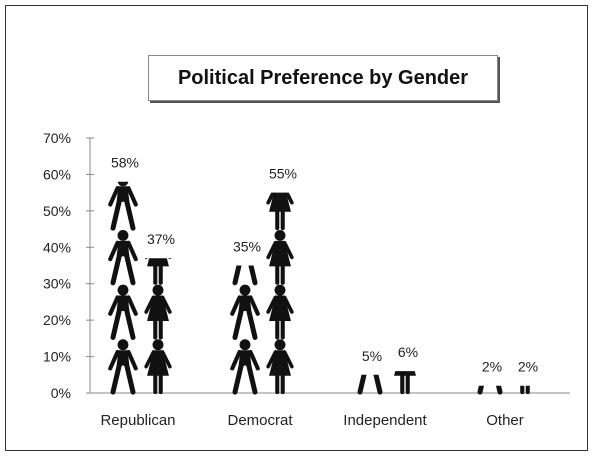  What do you see at coordinates (57, 357) in the screenshot?
I see `y-tick-label: 10%` at bounding box center [57, 357].